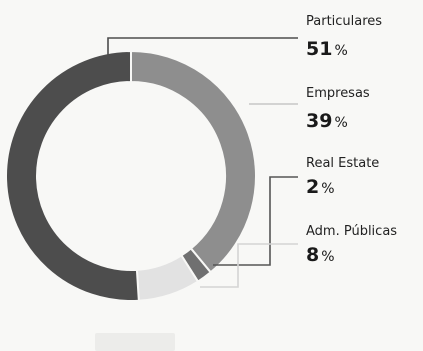  What do you see at coordinates (351, 231) in the screenshot?
I see `label-adm-p-blicas: Adm. Públicas` at bounding box center [351, 231].